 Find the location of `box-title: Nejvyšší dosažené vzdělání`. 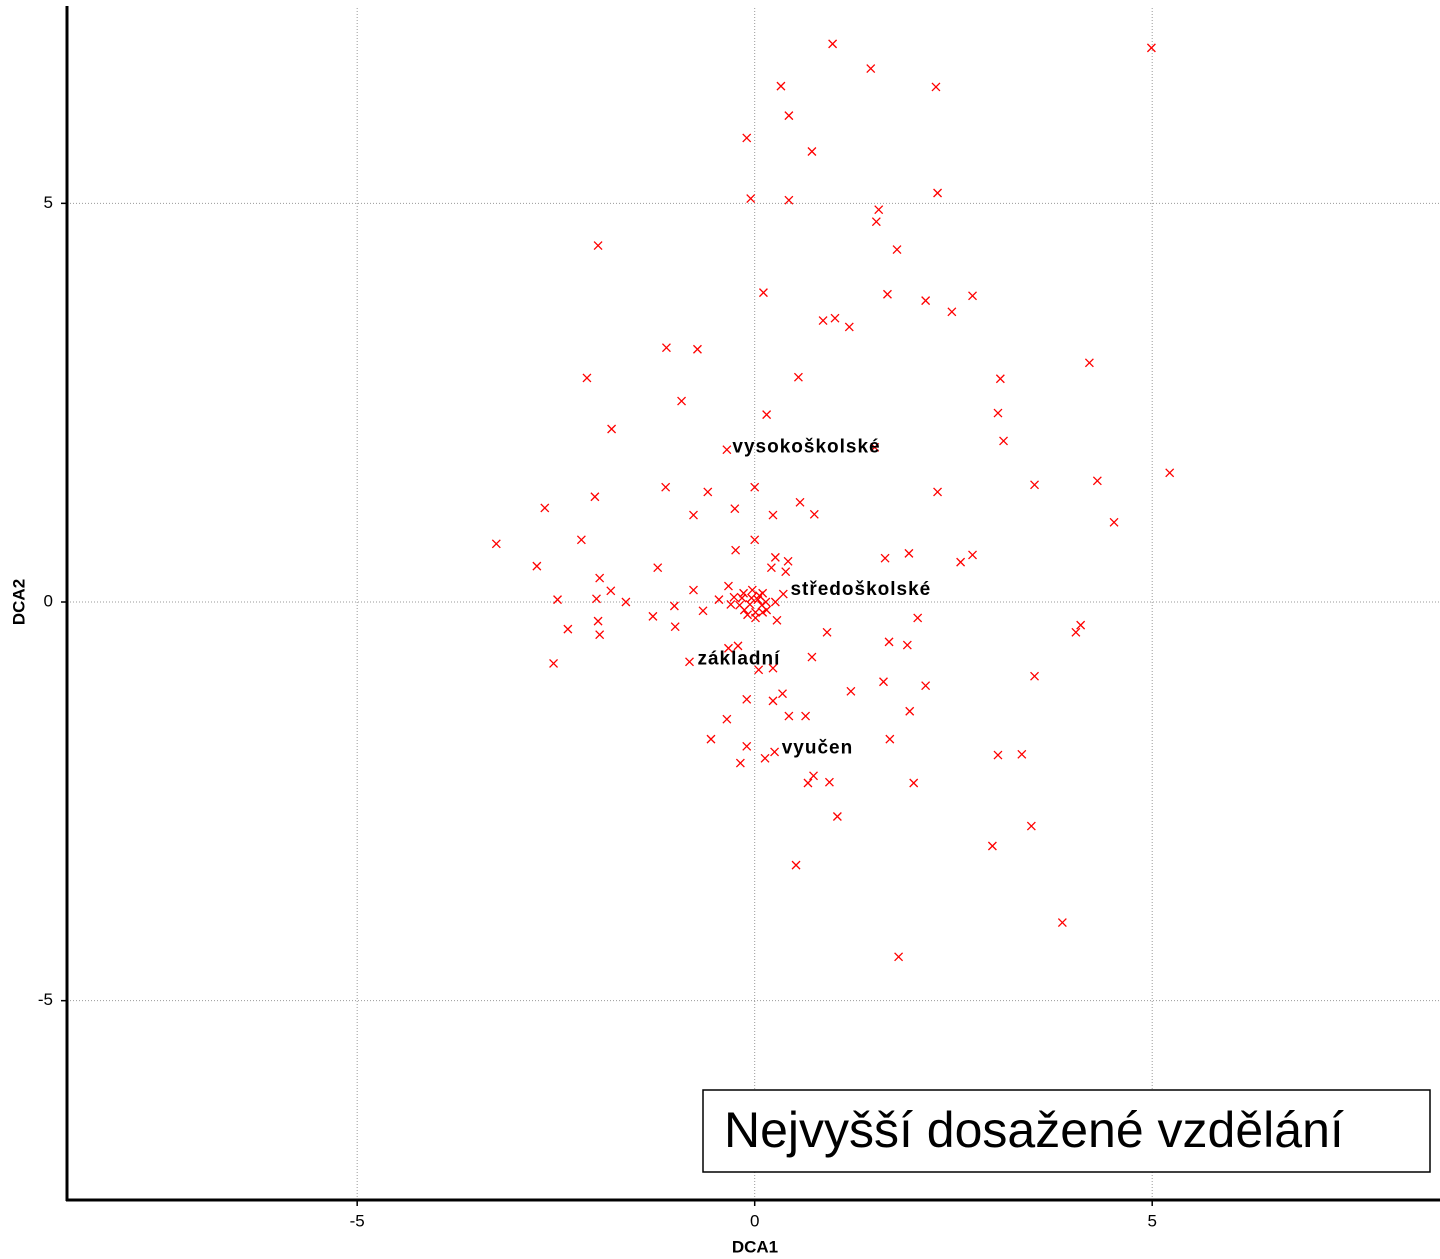

box-title: Nejvyšší dosažené vzdělání is located at coordinates (1034, 1130).